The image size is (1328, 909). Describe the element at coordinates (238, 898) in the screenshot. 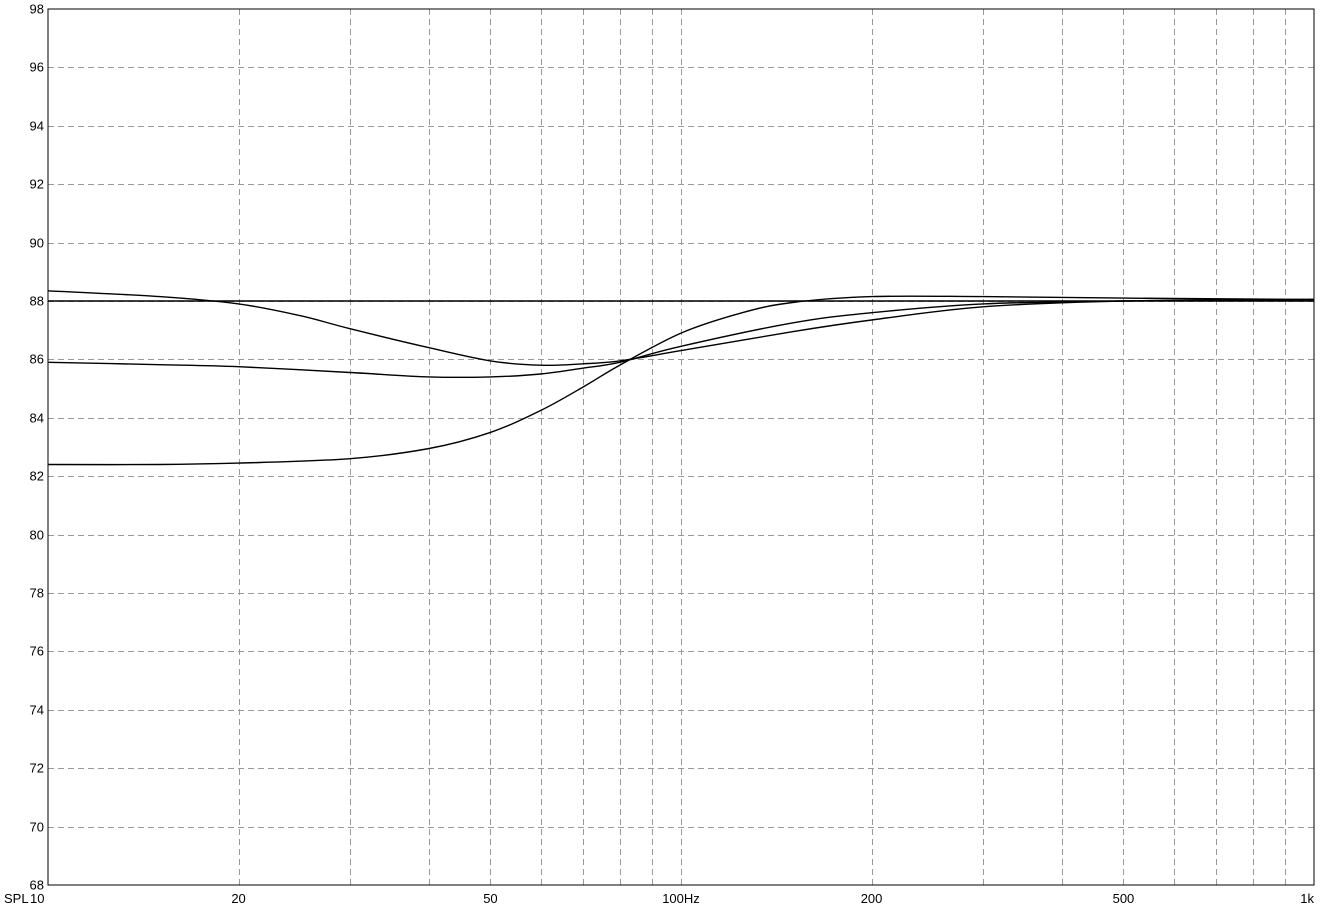

I see `x-tick-label: 20` at that location.